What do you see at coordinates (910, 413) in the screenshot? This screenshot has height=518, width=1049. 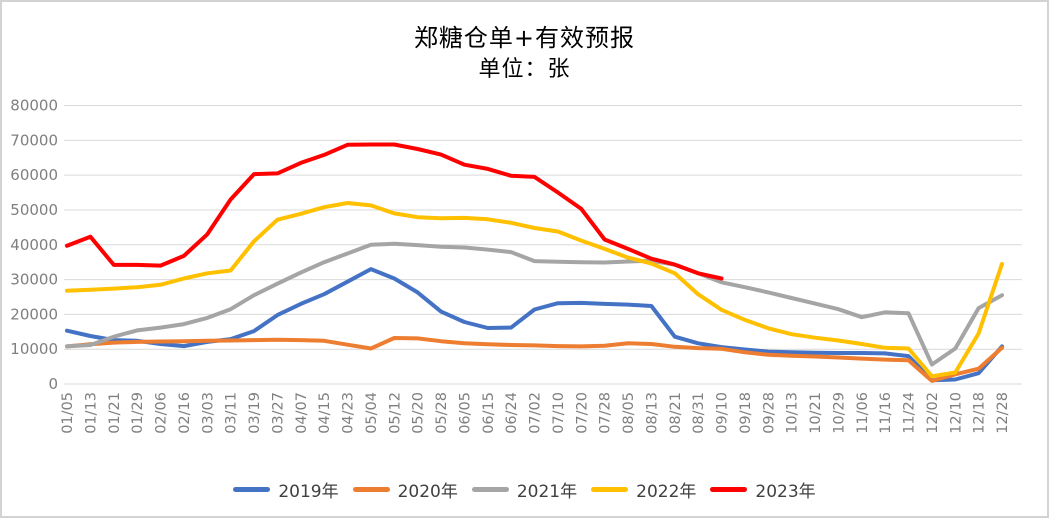 I see `x-axis-label: 11/24` at bounding box center [910, 413].